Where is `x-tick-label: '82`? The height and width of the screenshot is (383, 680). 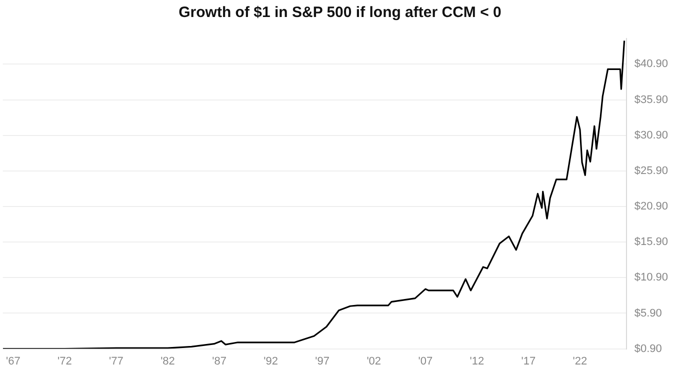
x-tick-label: '82 is located at coordinates (167, 361).